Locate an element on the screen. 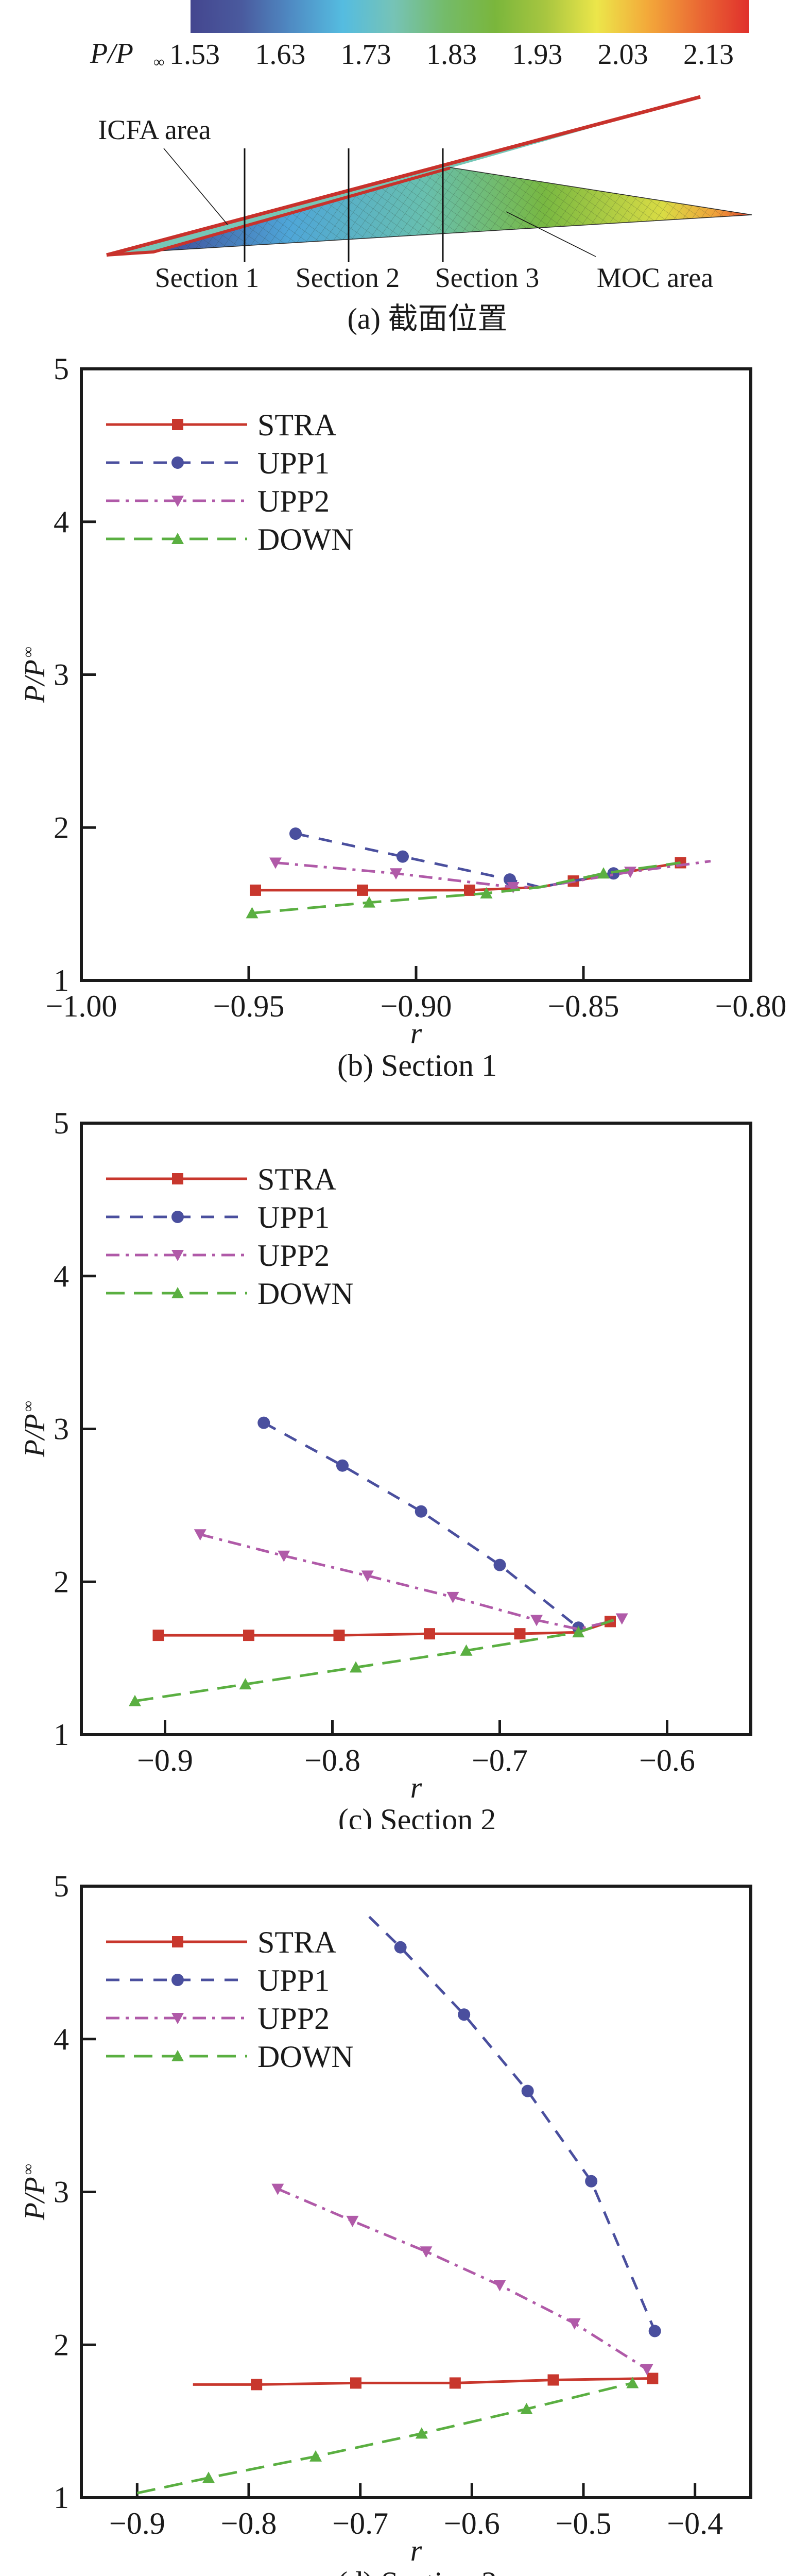 This screenshot has width=793, height=2576. legend-item-stra: STRA is located at coordinates (221, 425).